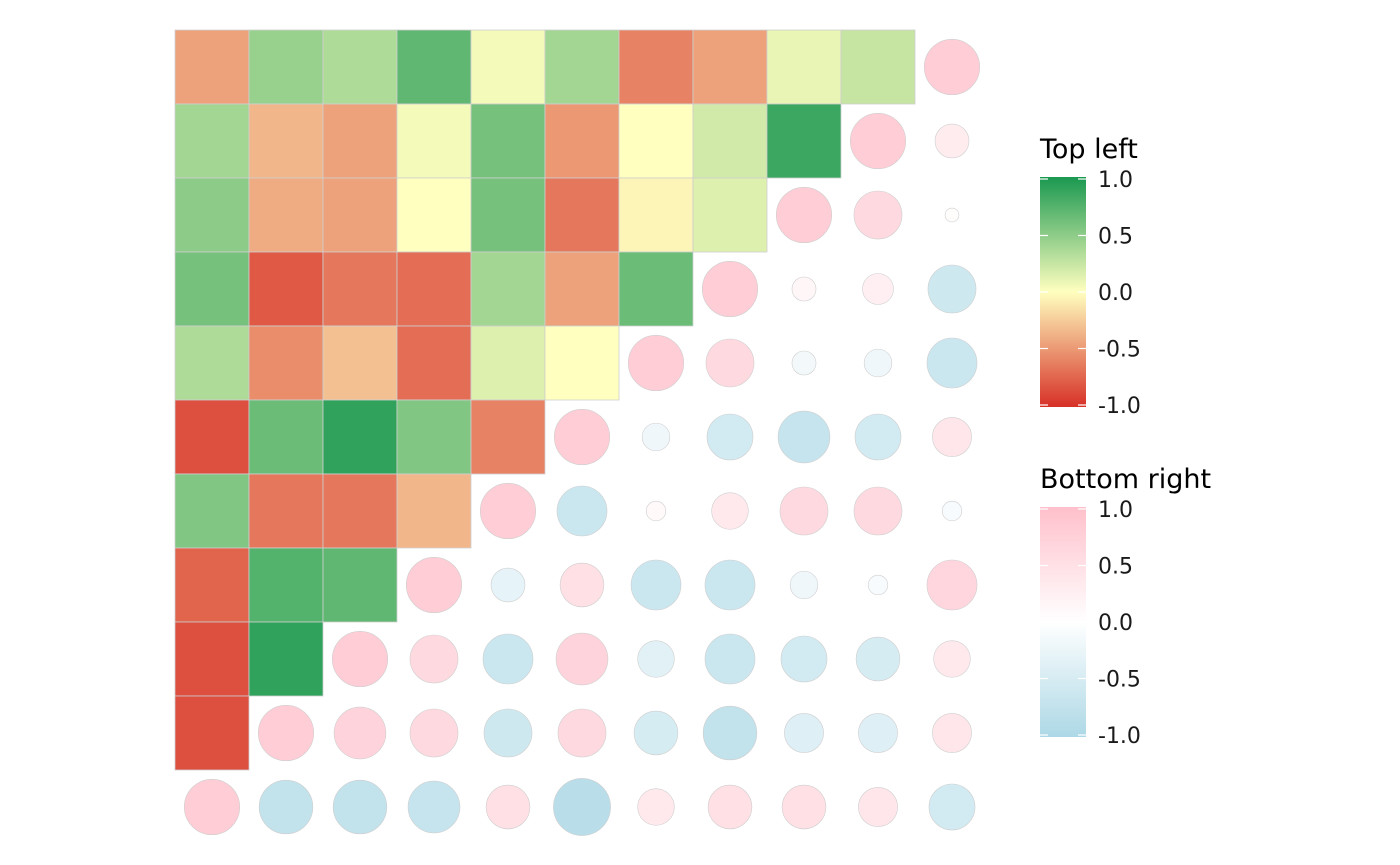 The width and height of the screenshot is (1400, 865). What do you see at coordinates (582, 659) in the screenshot?
I see `circle-r9-c6` at bounding box center [582, 659].